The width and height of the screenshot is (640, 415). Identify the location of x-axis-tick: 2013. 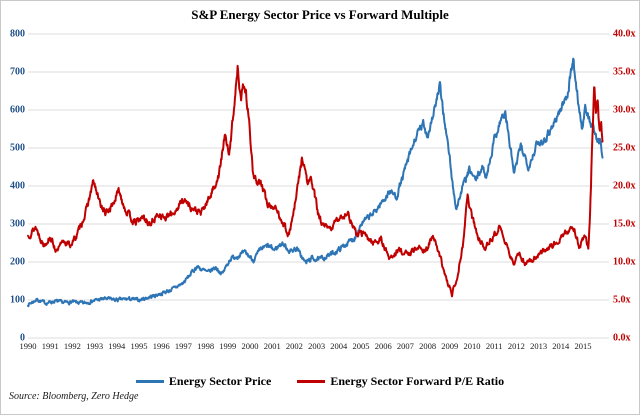
(539, 346).